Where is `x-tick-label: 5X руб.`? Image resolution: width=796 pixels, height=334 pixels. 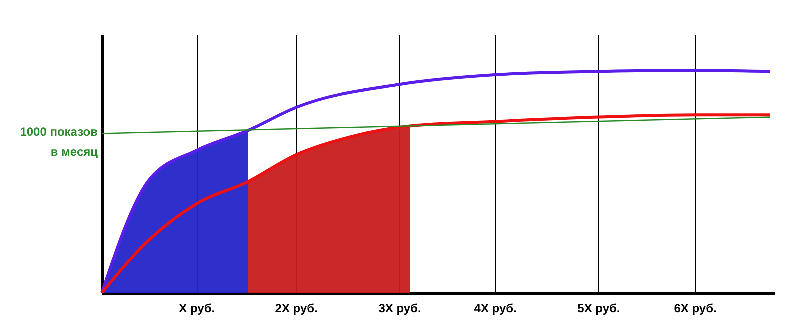
x-tick-label: 5X руб. is located at coordinates (599, 309).